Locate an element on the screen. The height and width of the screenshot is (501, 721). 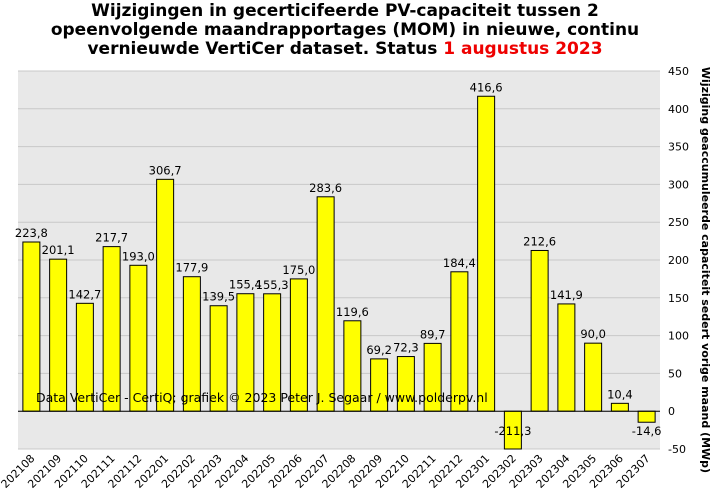
data-label: 10,4 is located at coordinates (620, 394).